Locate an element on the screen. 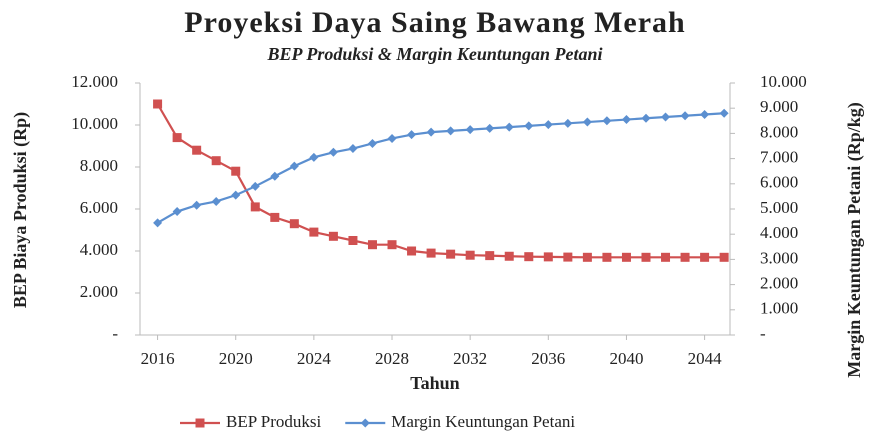 This screenshot has height=436, width=870. y2-tick-label: 10.000 is located at coordinates (783, 81).